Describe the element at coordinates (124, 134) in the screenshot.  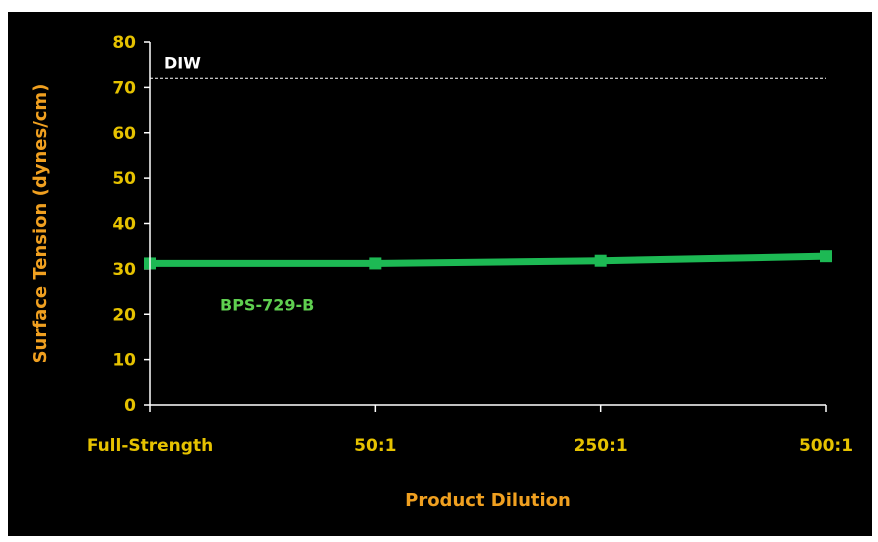
I see `y-tick-label: 60` at that location.